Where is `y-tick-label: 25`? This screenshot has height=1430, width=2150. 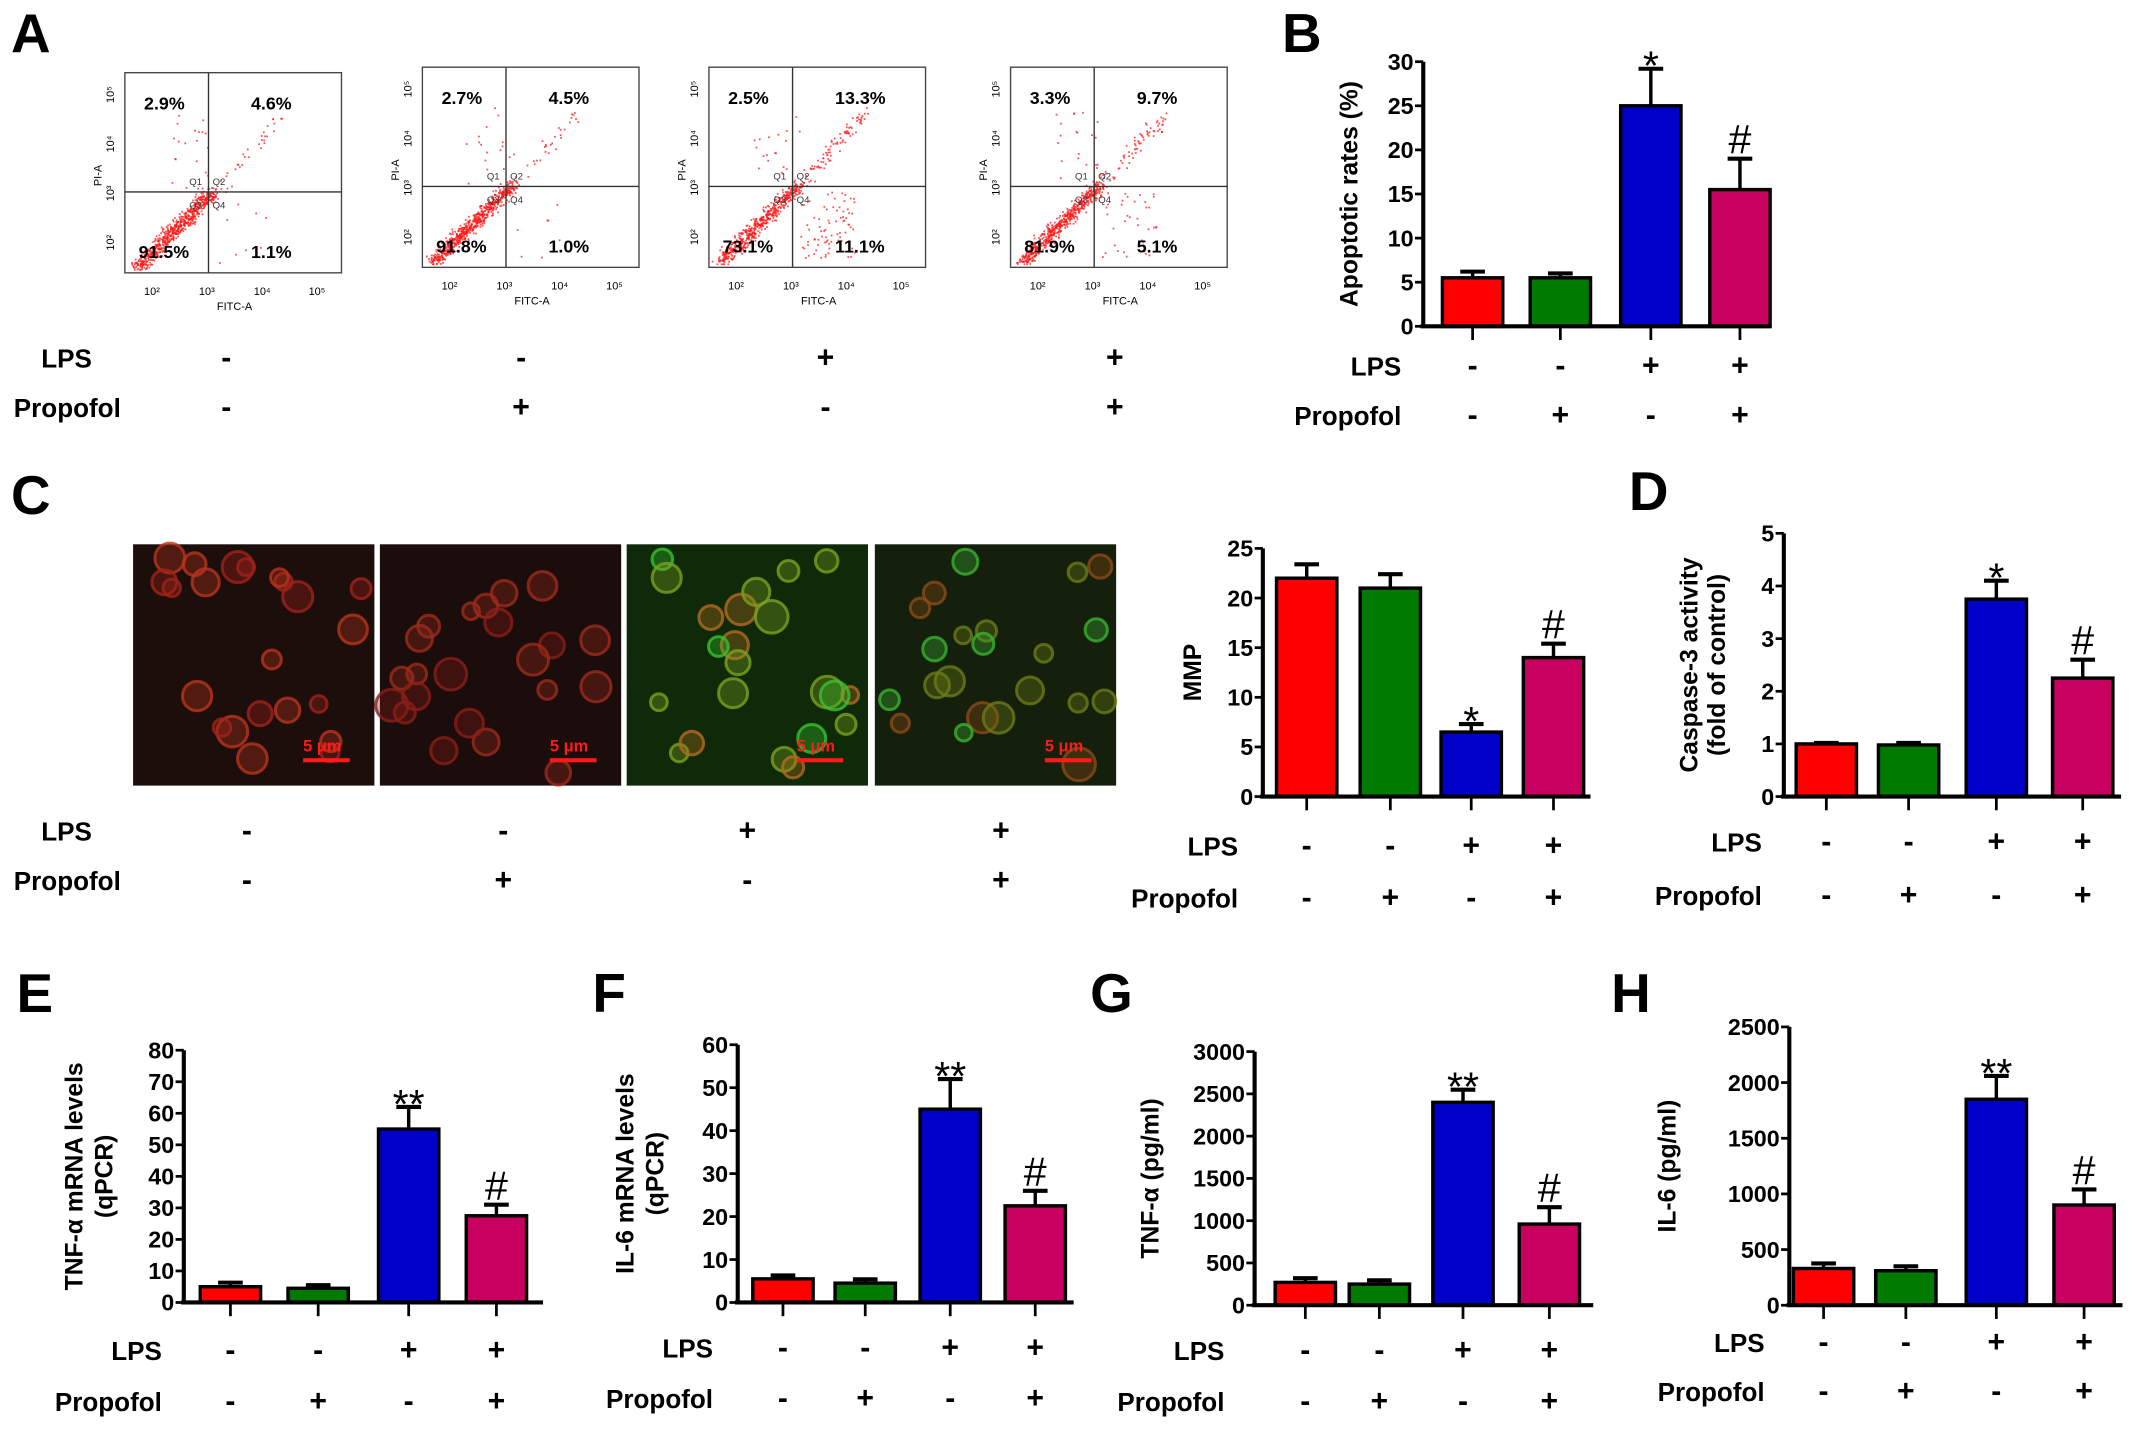
y-tick-label: 25 is located at coordinates (1401, 106).